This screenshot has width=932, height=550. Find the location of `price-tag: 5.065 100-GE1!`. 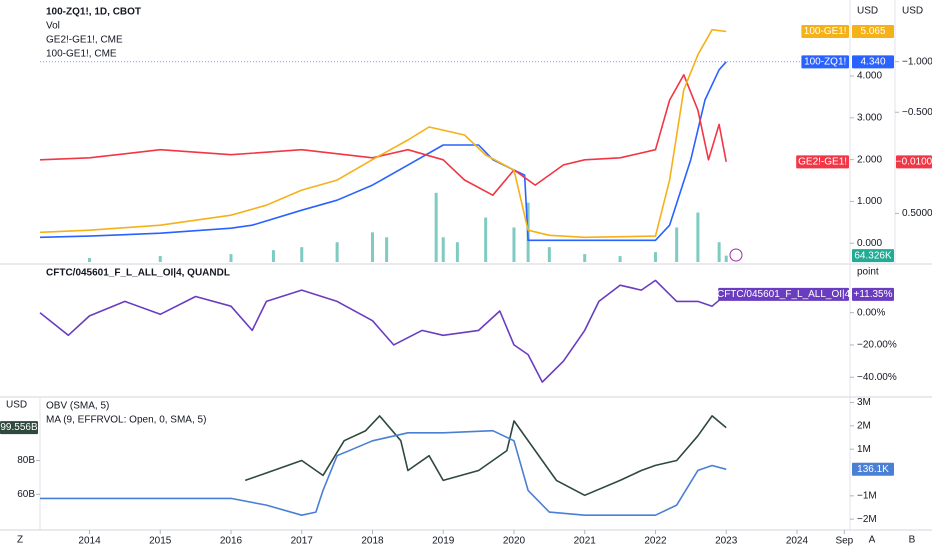

price-tag: 5.065 100-GE1! is located at coordinates (847, 32).